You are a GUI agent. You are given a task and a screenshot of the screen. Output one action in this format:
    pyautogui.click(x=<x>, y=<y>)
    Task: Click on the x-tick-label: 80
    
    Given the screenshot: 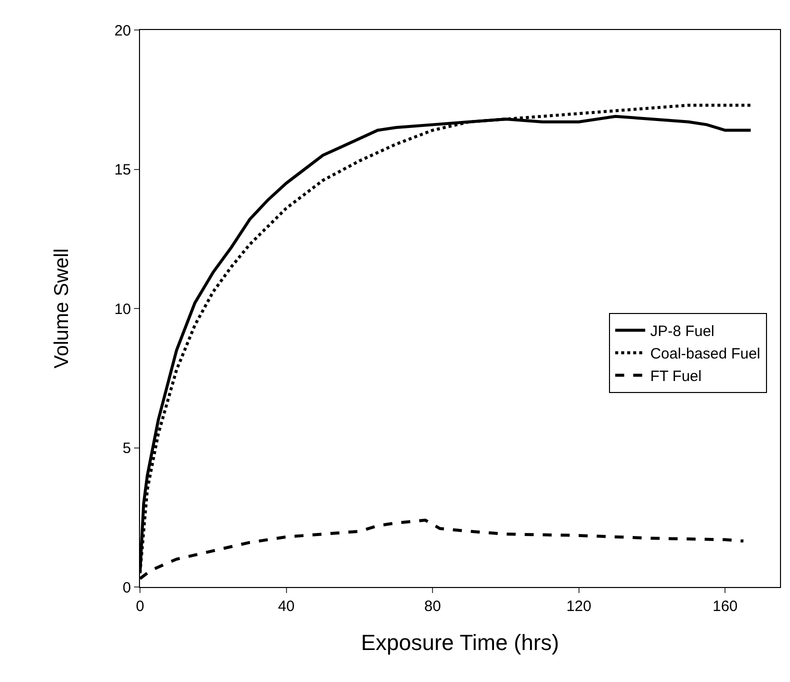 What is the action you would take?
    pyautogui.click(x=432, y=606)
    